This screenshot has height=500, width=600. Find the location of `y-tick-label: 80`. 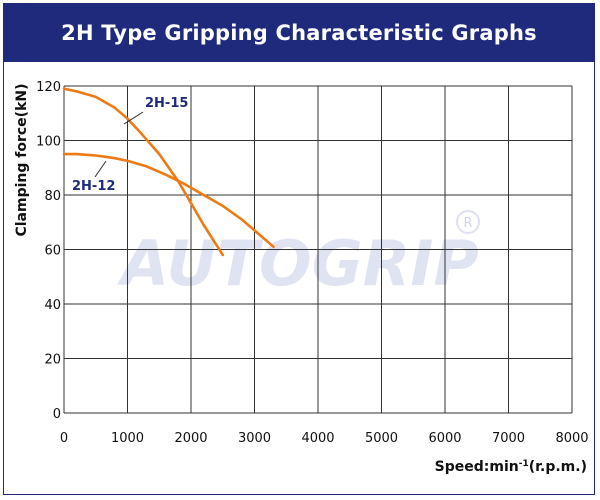

y-tick-label: 80 is located at coordinates (52, 196).